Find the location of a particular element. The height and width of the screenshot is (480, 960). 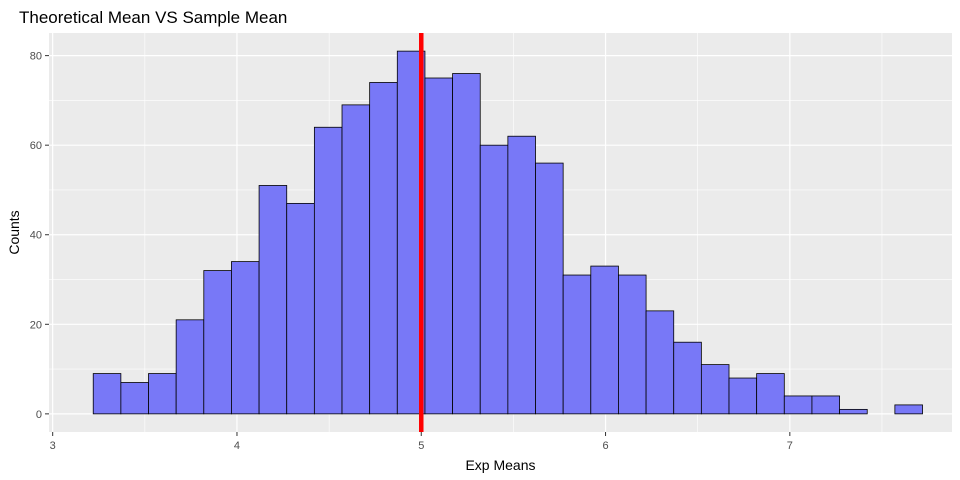

y-tick-labels: 0 20 40 60 80 is located at coordinates (36, 236).